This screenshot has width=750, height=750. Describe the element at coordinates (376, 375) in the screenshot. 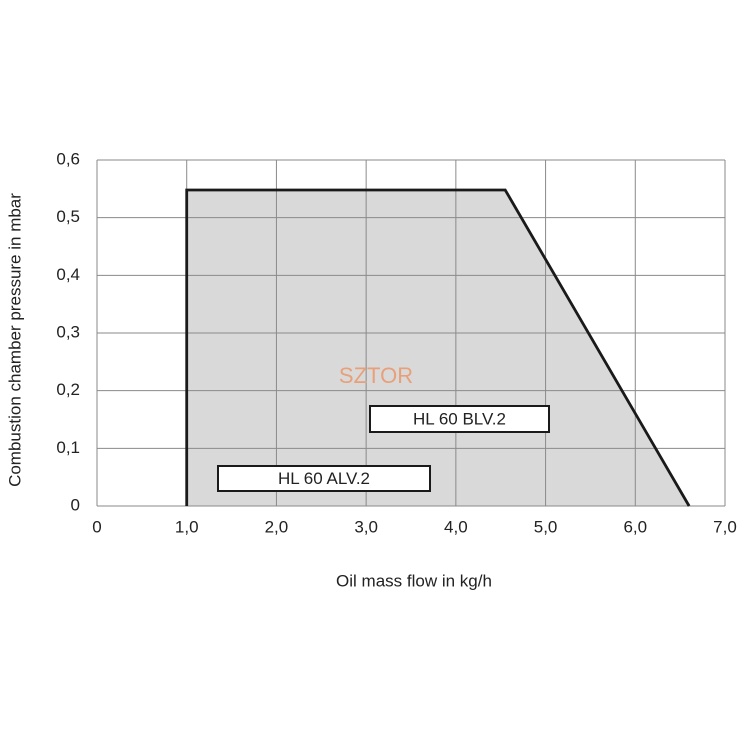

I see `watermark: SZTOR` at that location.